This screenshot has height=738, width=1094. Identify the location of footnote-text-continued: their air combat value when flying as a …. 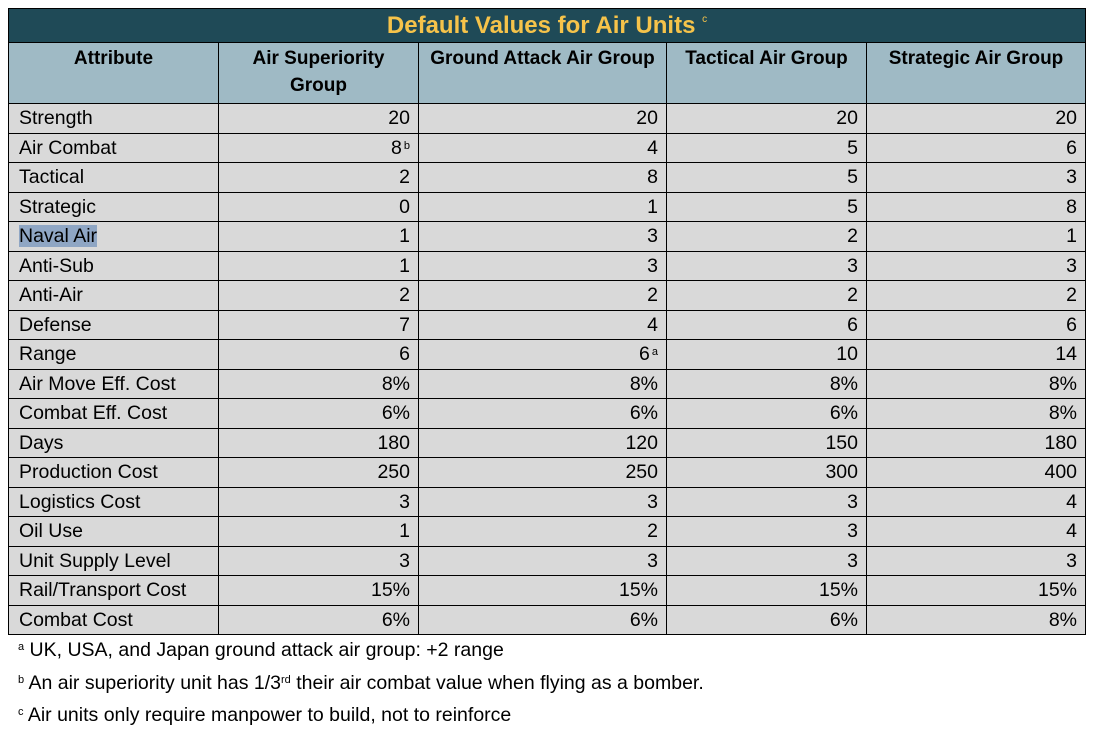
(497, 682).